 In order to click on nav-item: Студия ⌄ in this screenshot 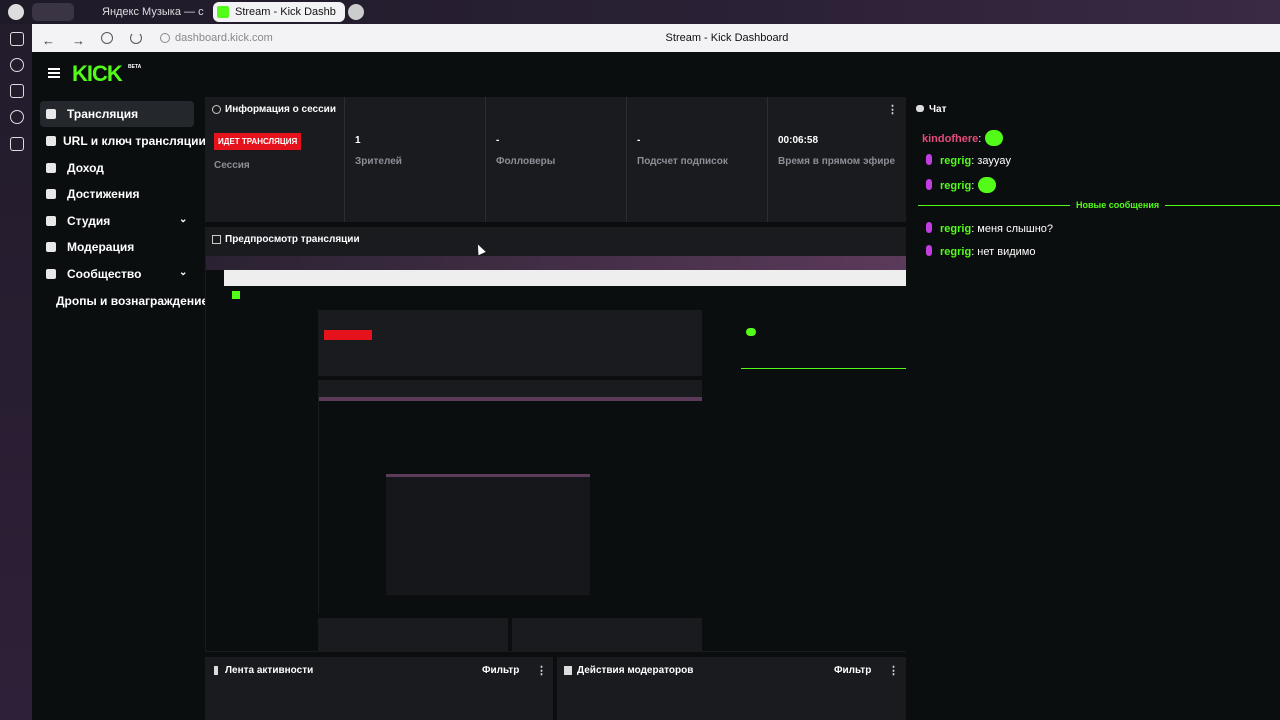, I will do `click(117, 221)`.